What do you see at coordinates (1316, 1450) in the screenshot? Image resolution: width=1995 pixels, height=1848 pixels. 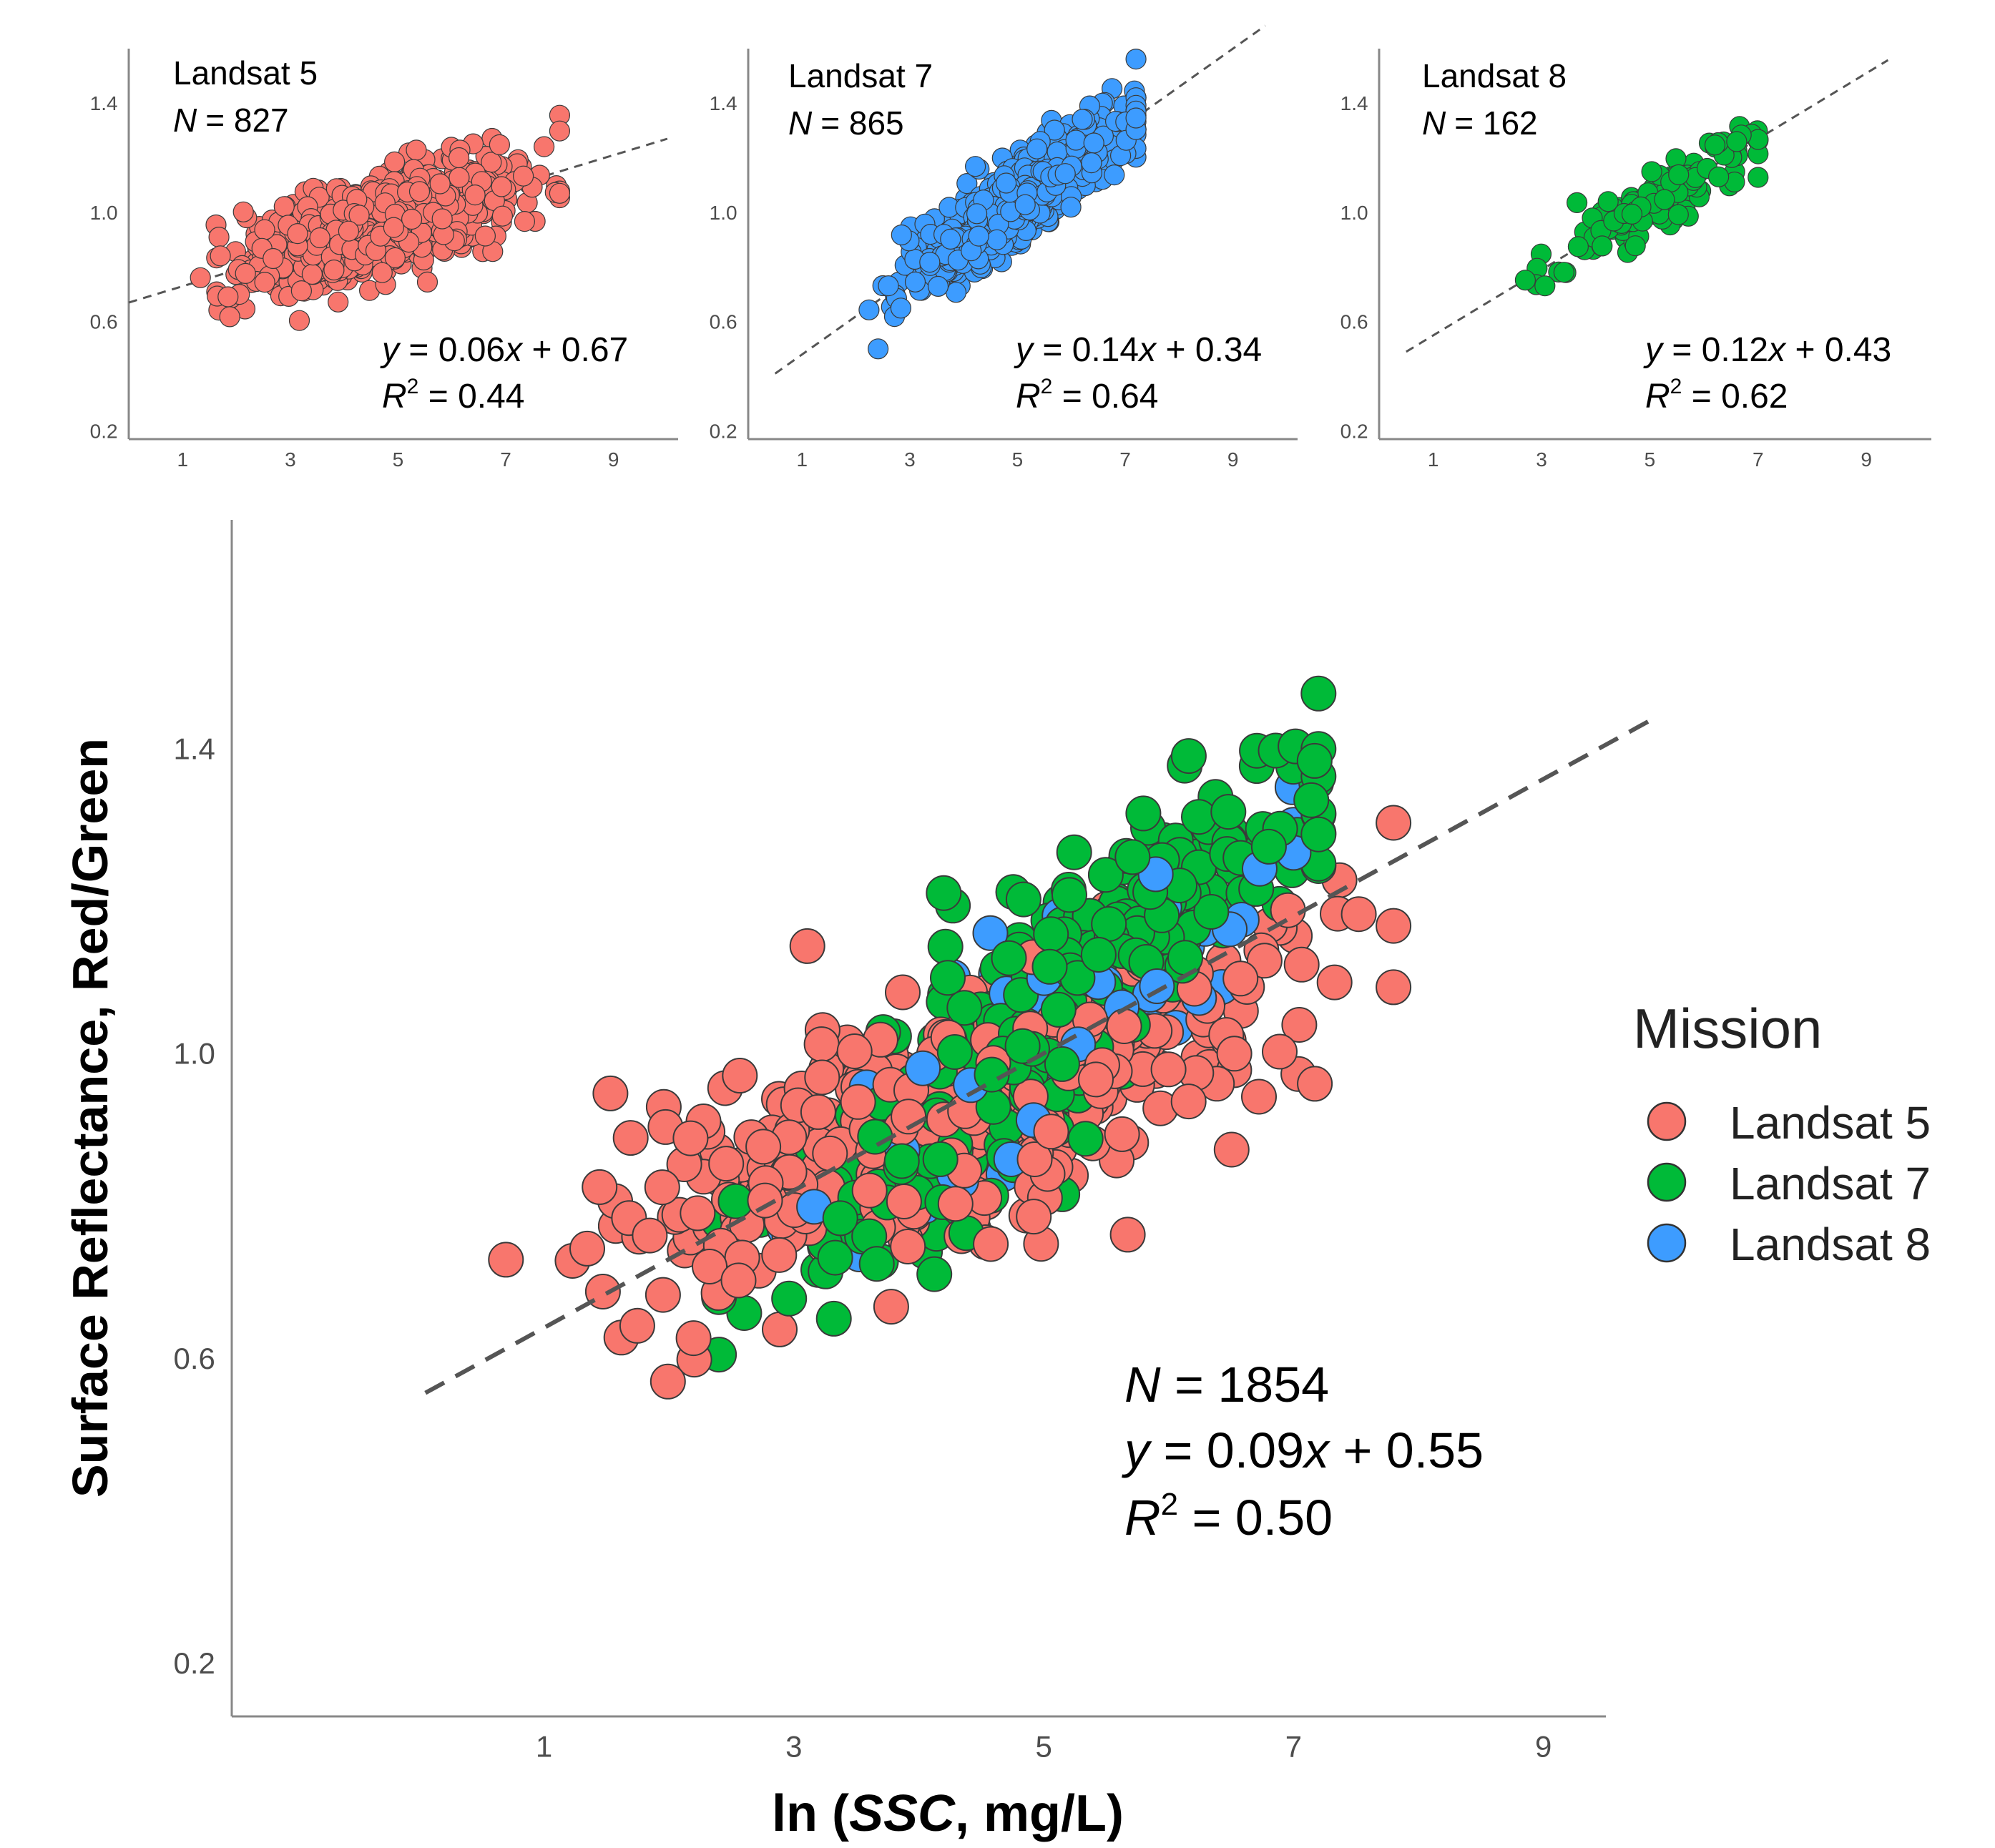 I see `eq-x: x` at bounding box center [1316, 1450].